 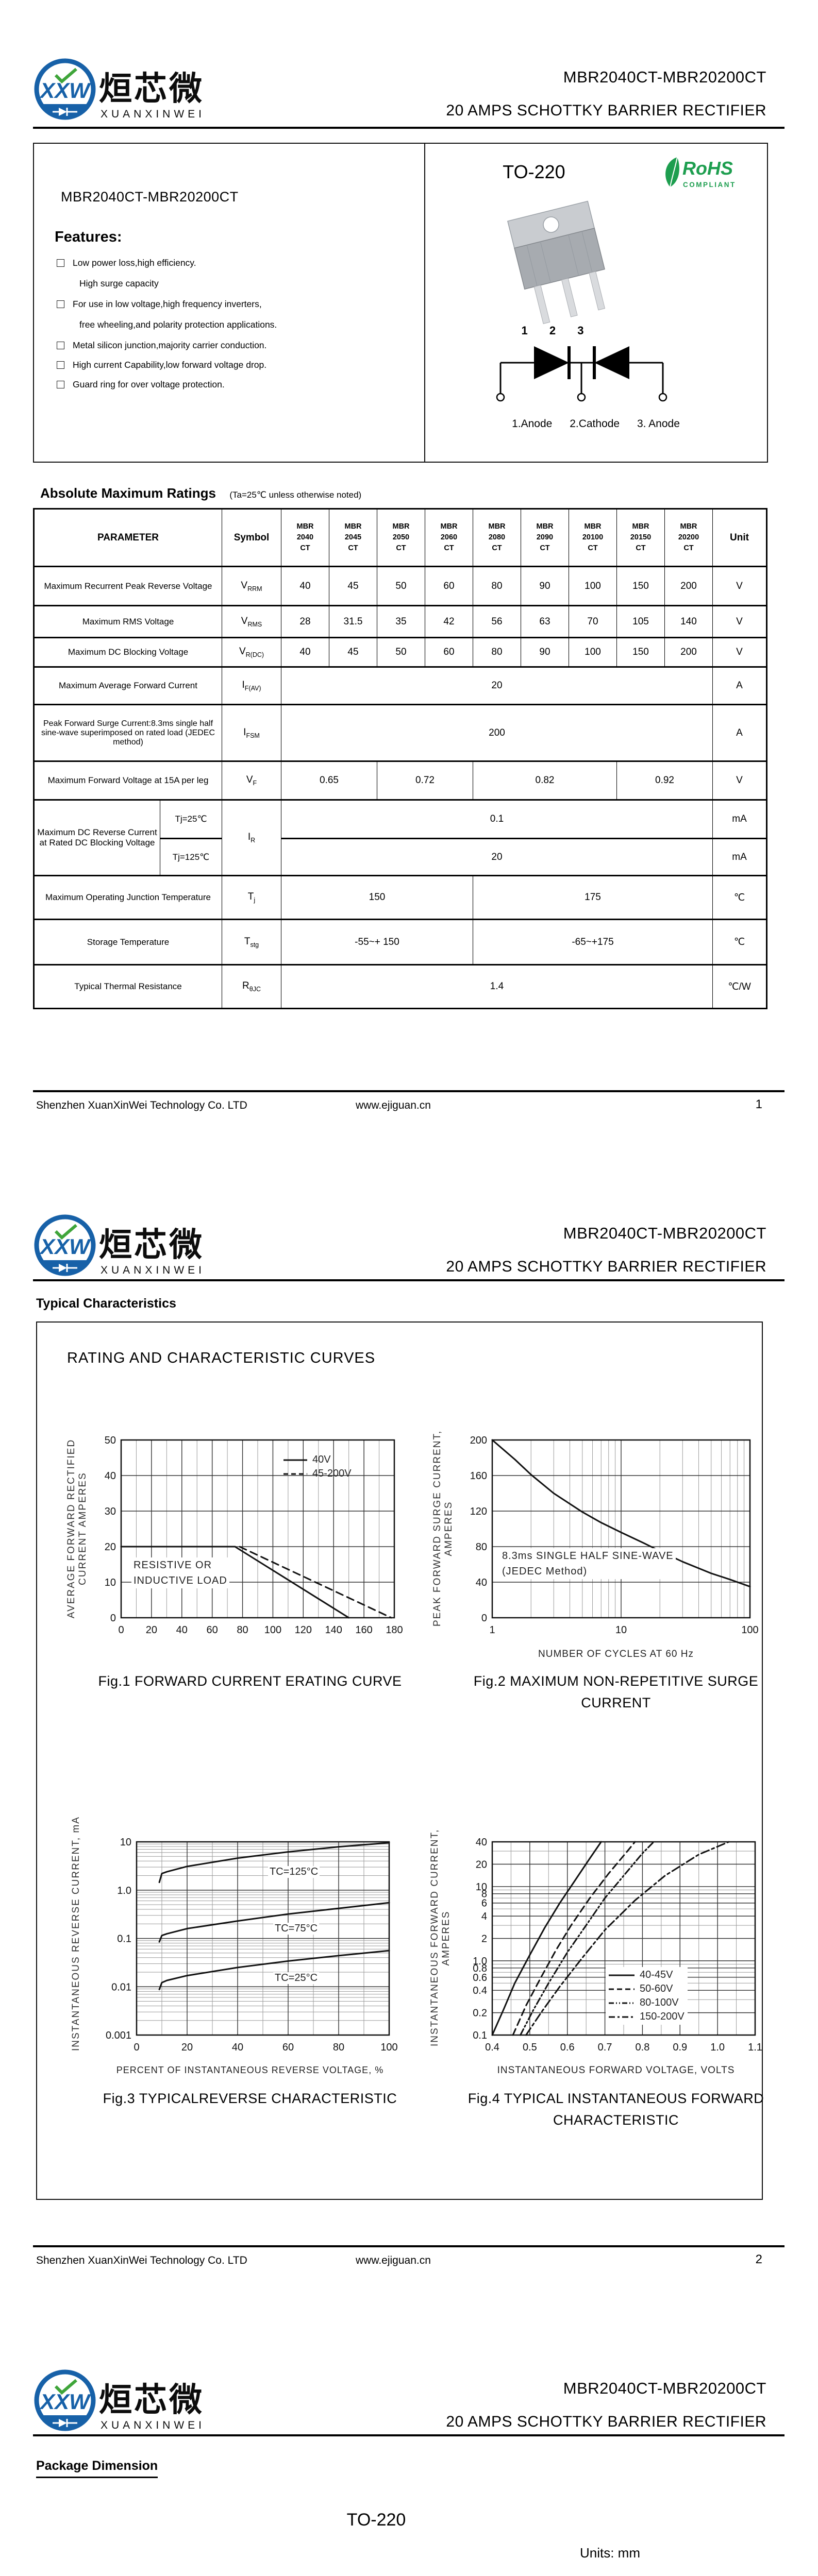 What do you see at coordinates (567, 2048) in the screenshot?
I see `x-tick-label: 0.6` at bounding box center [567, 2048].